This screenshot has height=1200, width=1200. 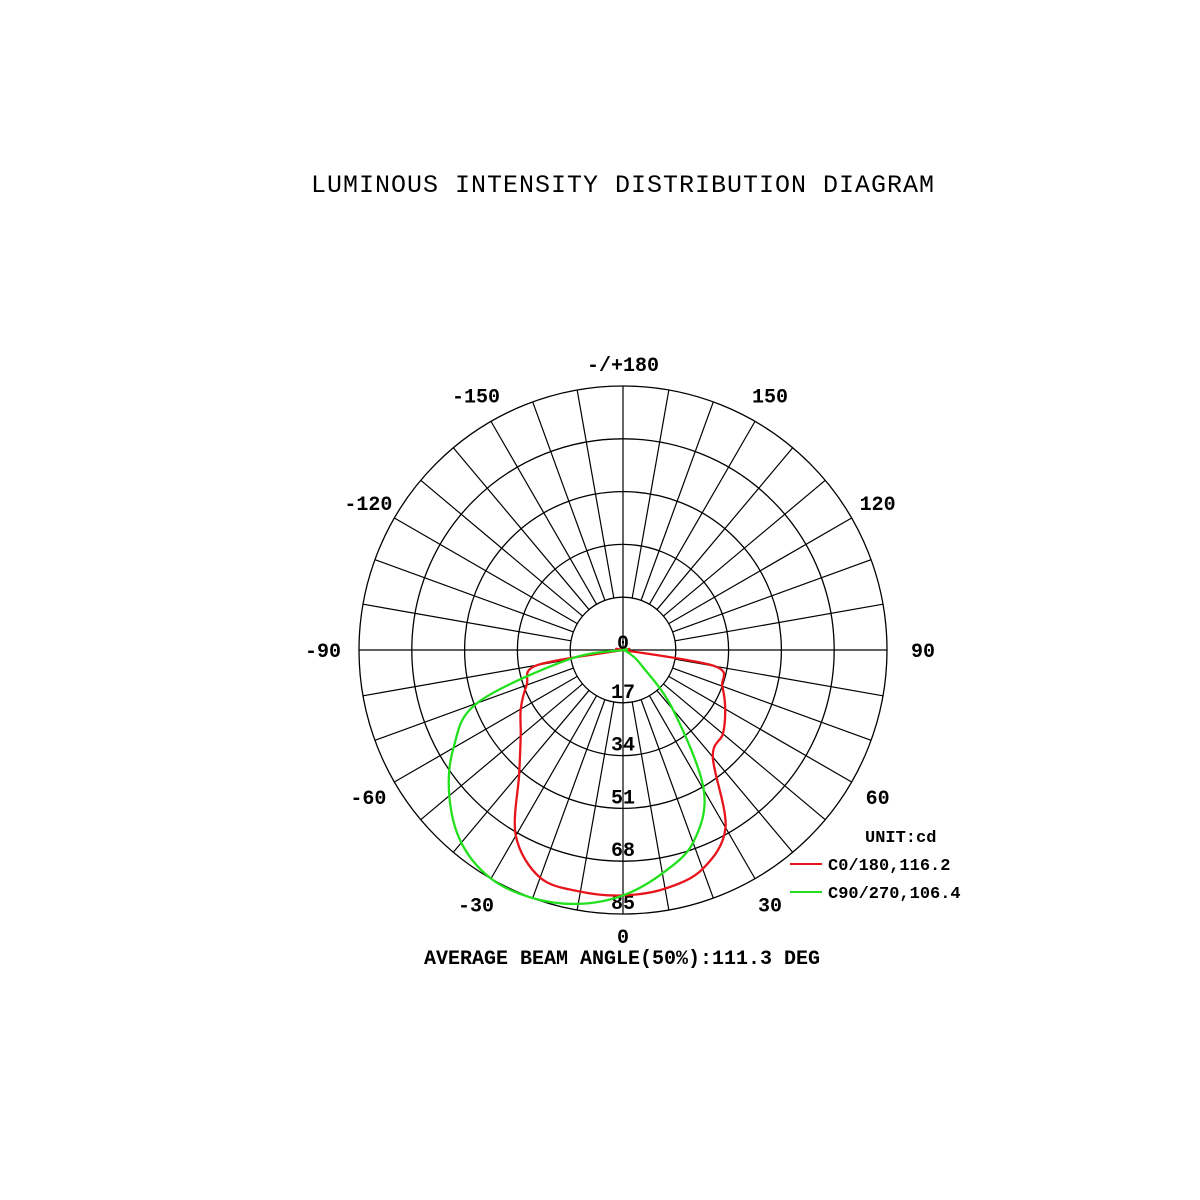 What do you see at coordinates (623, 798) in the screenshot?
I see `radial-tick-label: 51` at bounding box center [623, 798].